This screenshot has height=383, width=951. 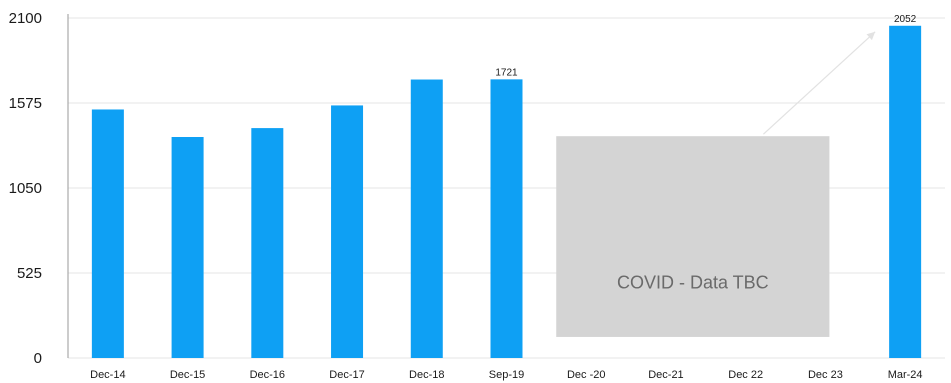 What do you see at coordinates (187, 375) in the screenshot?
I see `x-tick-label: Dec-15` at bounding box center [187, 375].